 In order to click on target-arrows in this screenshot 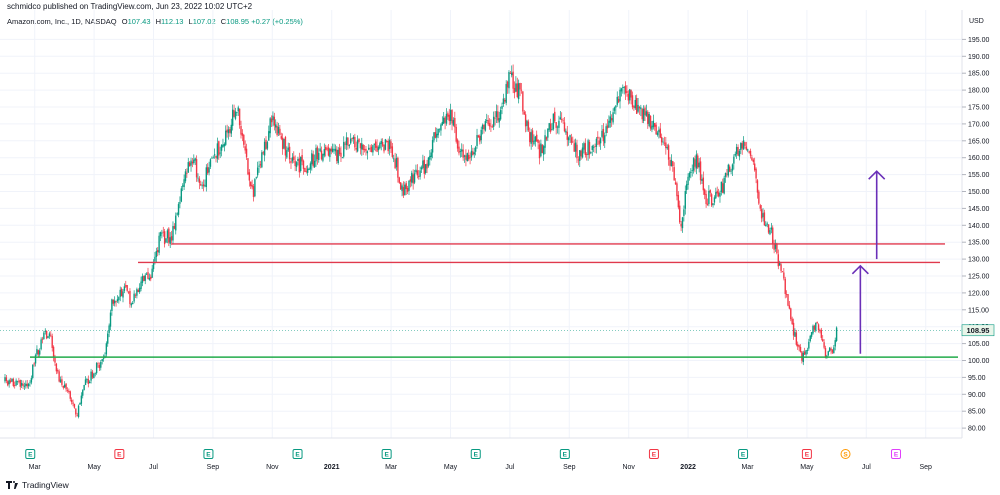, I will do `click(868, 262)`.